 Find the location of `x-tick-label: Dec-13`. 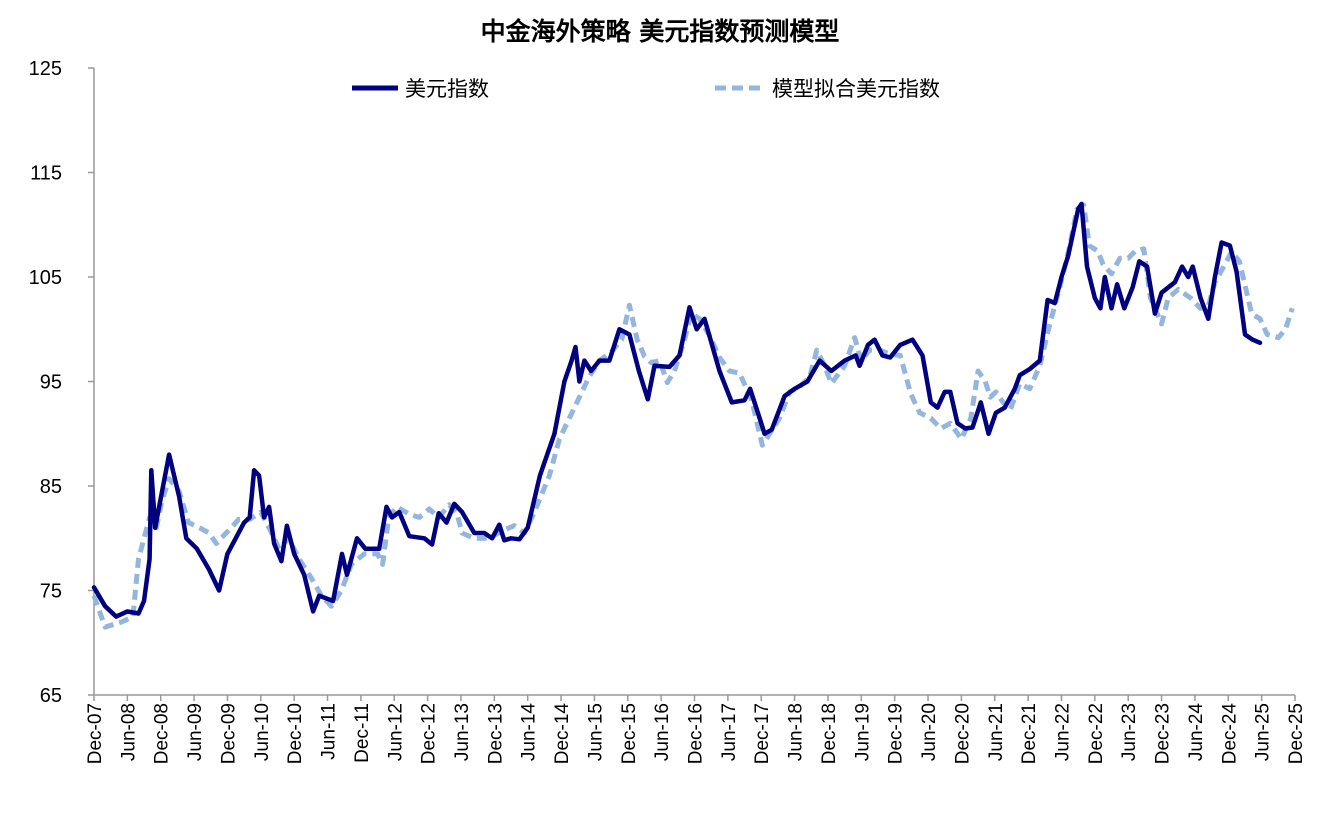

x-tick-label: Dec-13 is located at coordinates (495, 733).